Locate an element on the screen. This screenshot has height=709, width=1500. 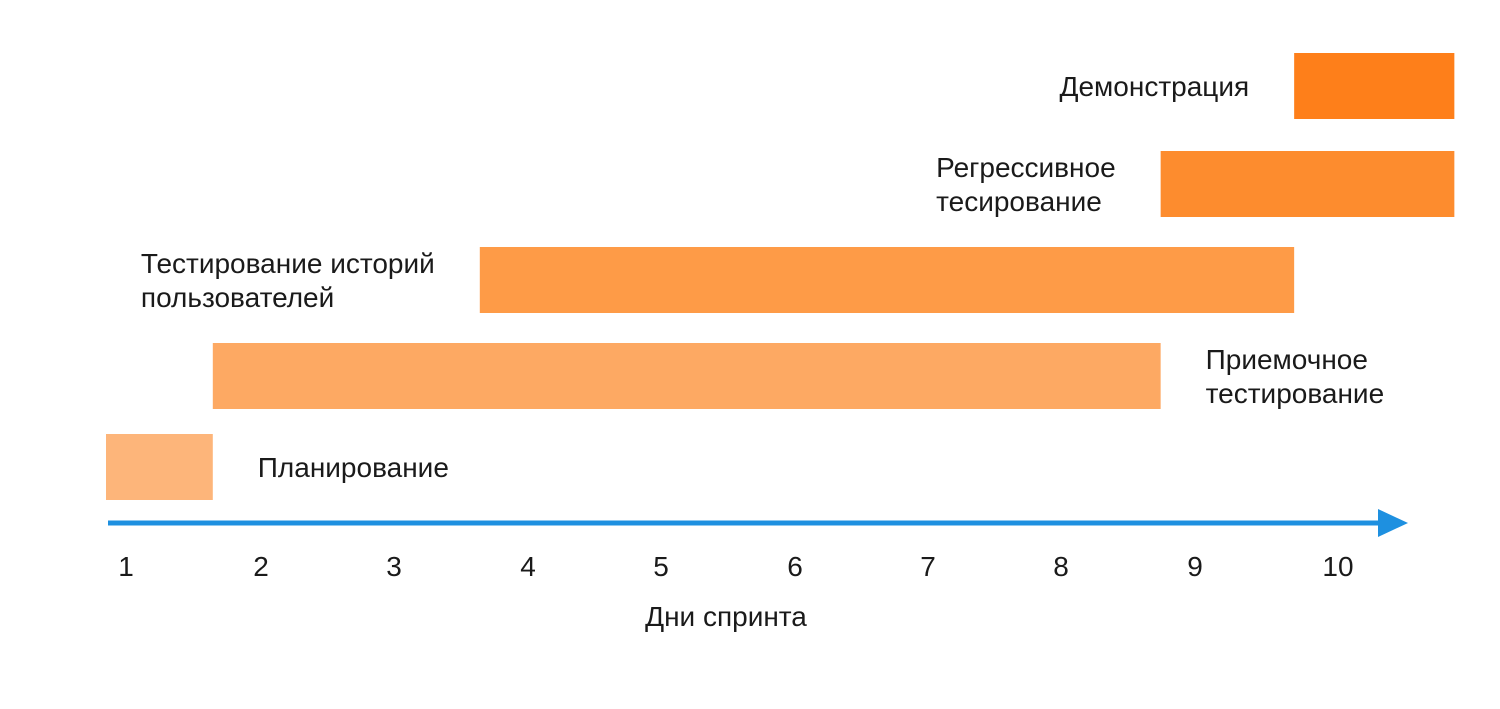
x-tick-label: 8 is located at coordinates (1061, 566).